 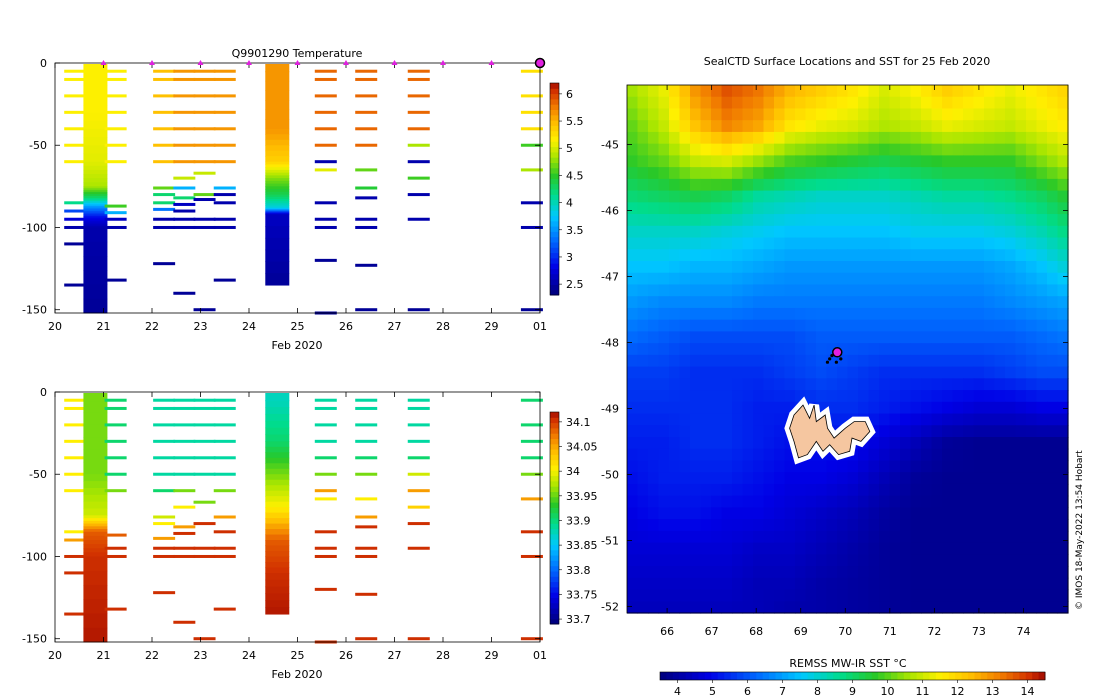 I want to click on map-colorbar-tick-label: 13, so click(x=993, y=691).